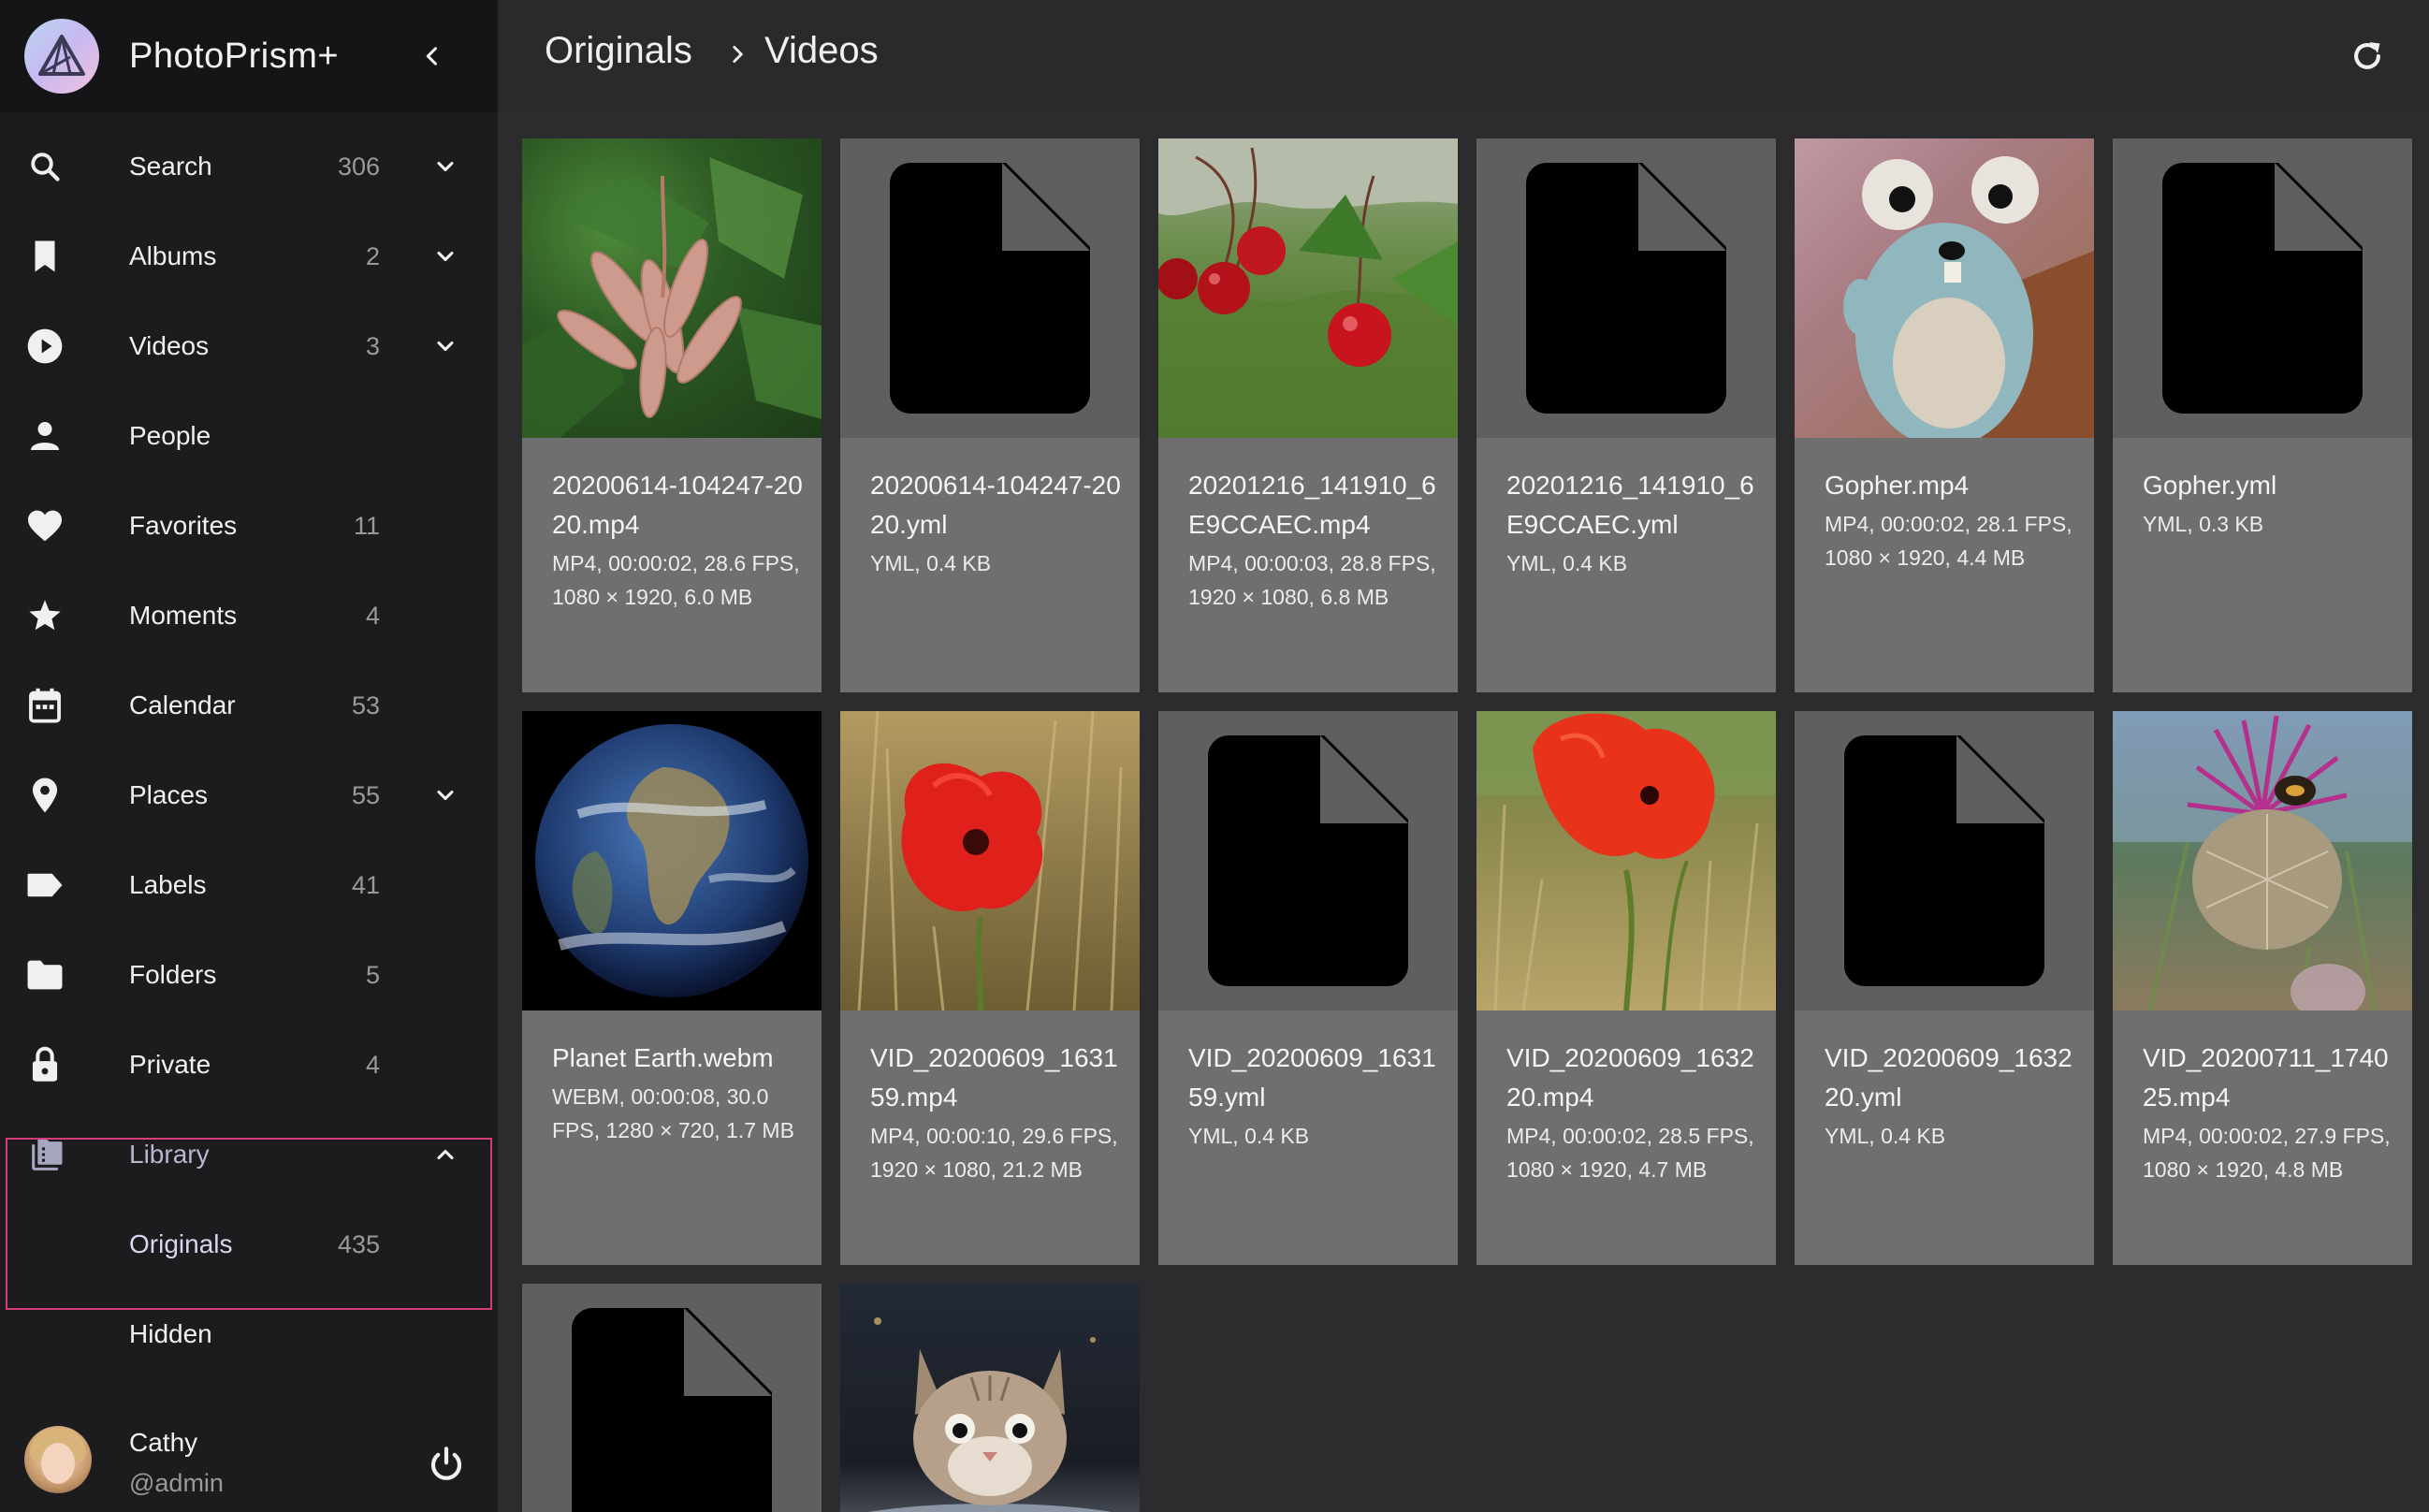 The width and height of the screenshot is (2429, 1512). I want to click on chevron-left-icon, so click(432, 56).